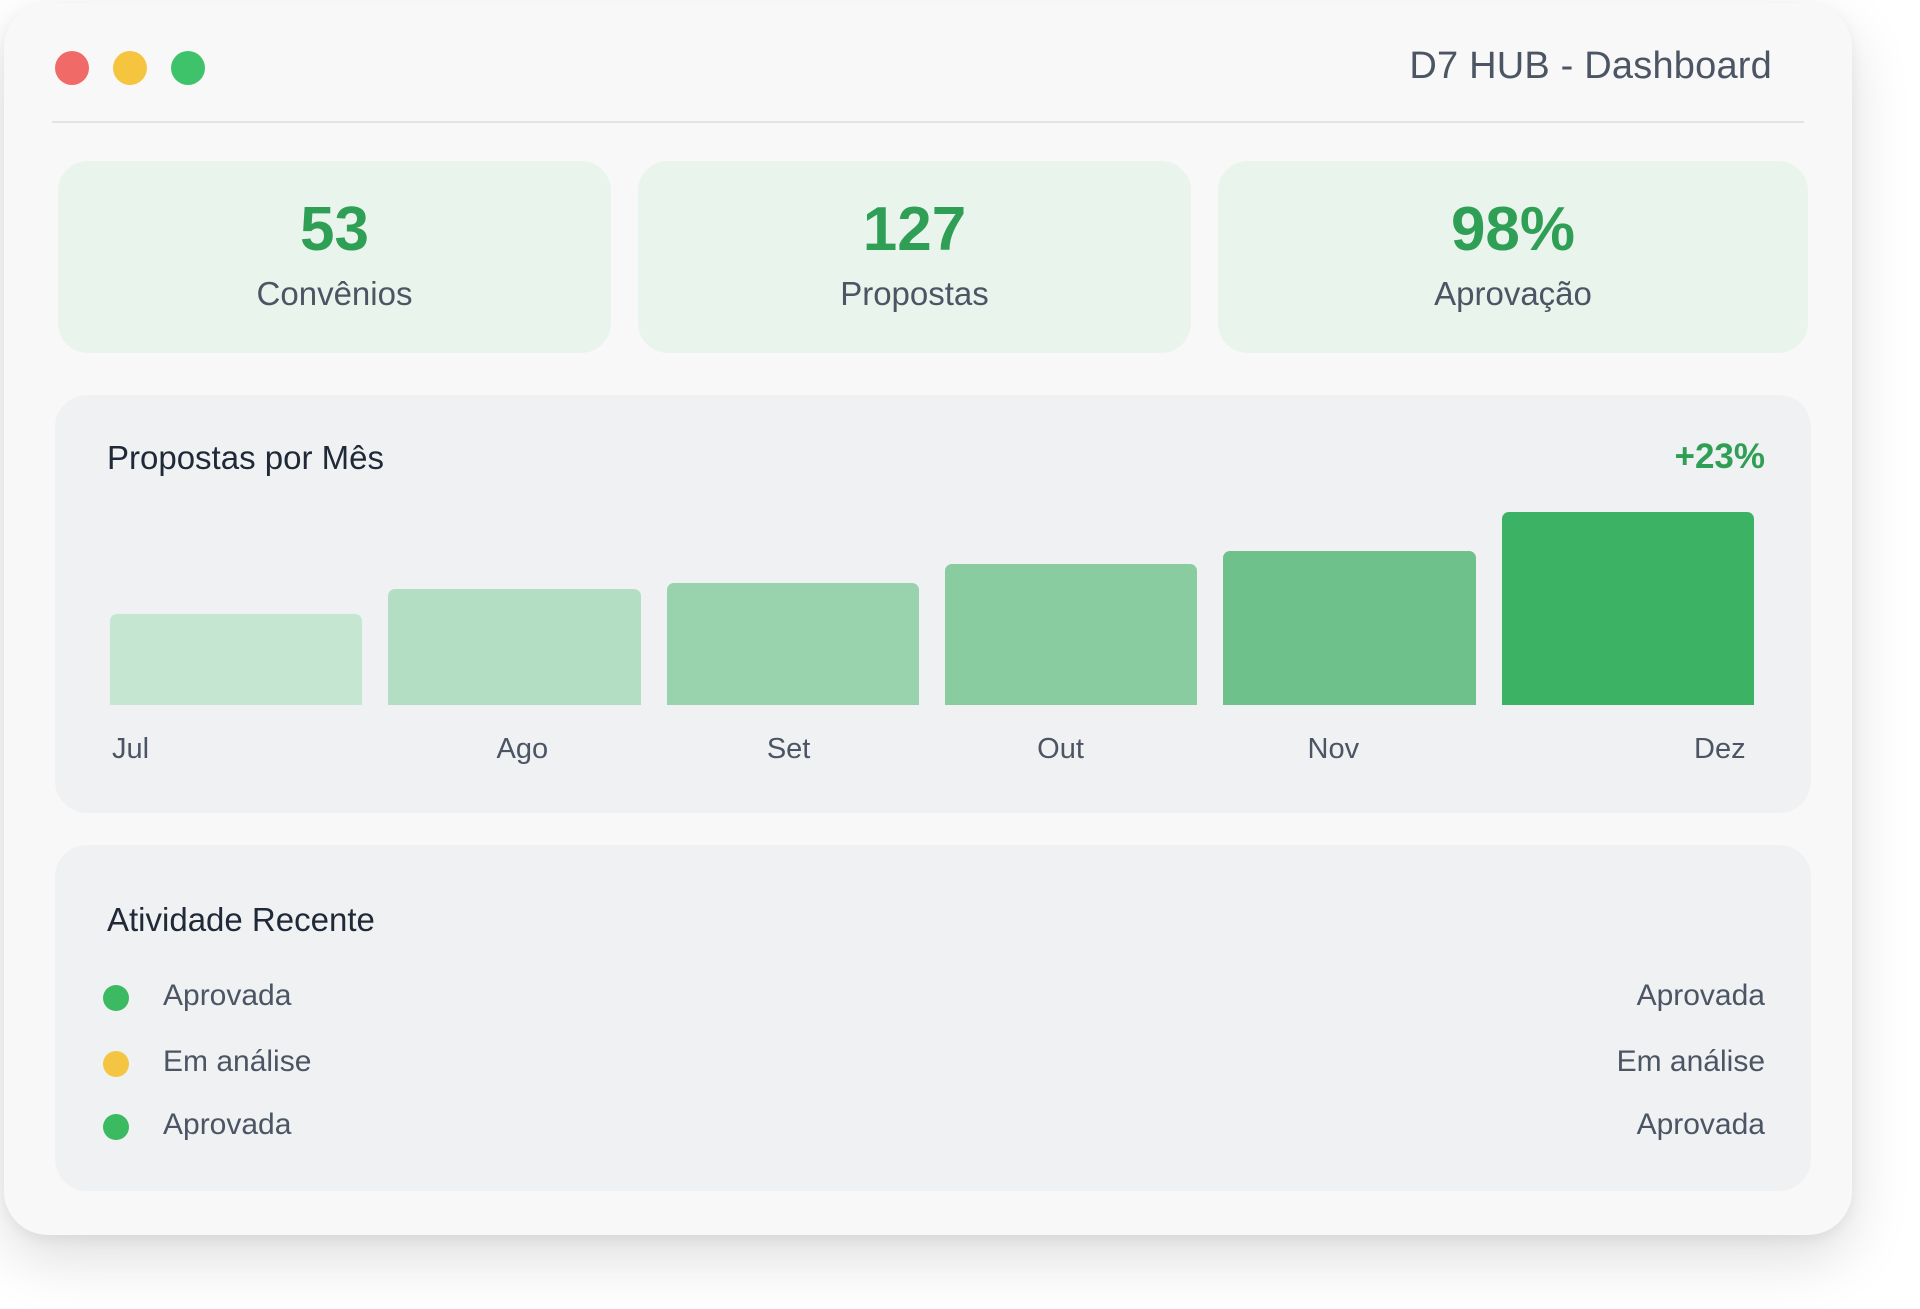 This screenshot has height=1309, width=1920. I want to click on stat-label: Aprovação, so click(1513, 293).